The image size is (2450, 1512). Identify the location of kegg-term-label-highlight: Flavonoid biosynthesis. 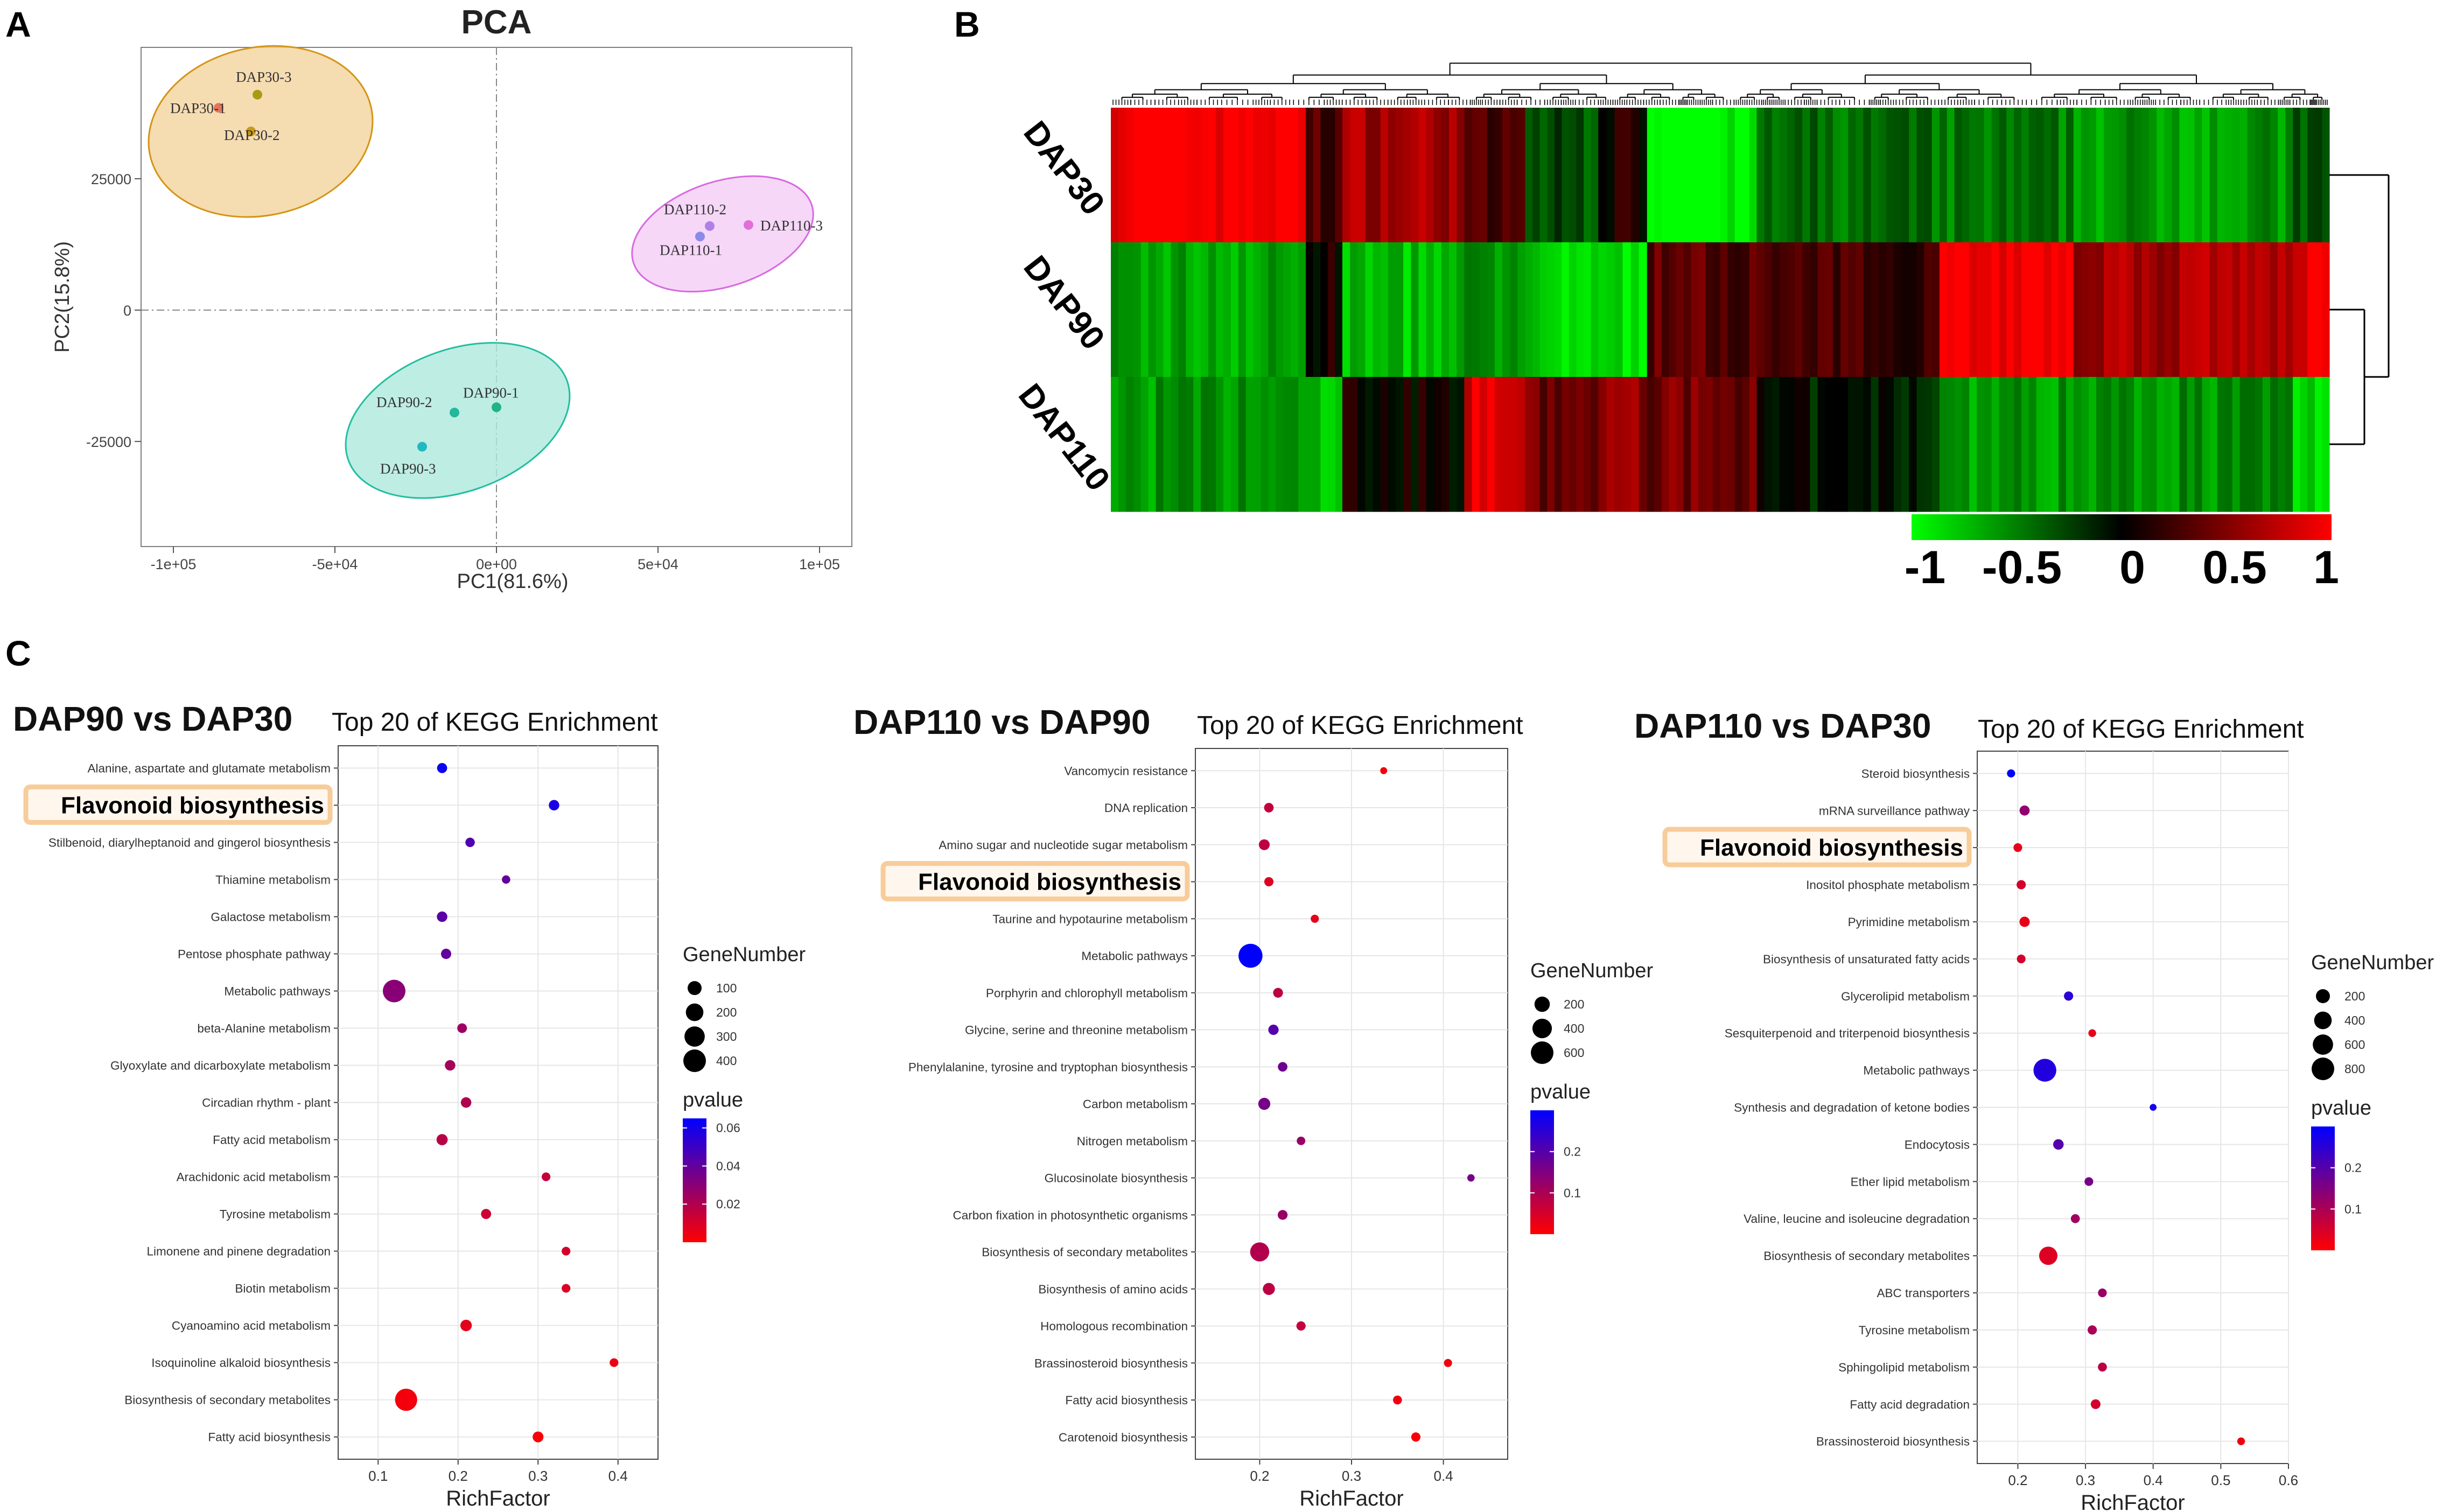
(1831, 848).